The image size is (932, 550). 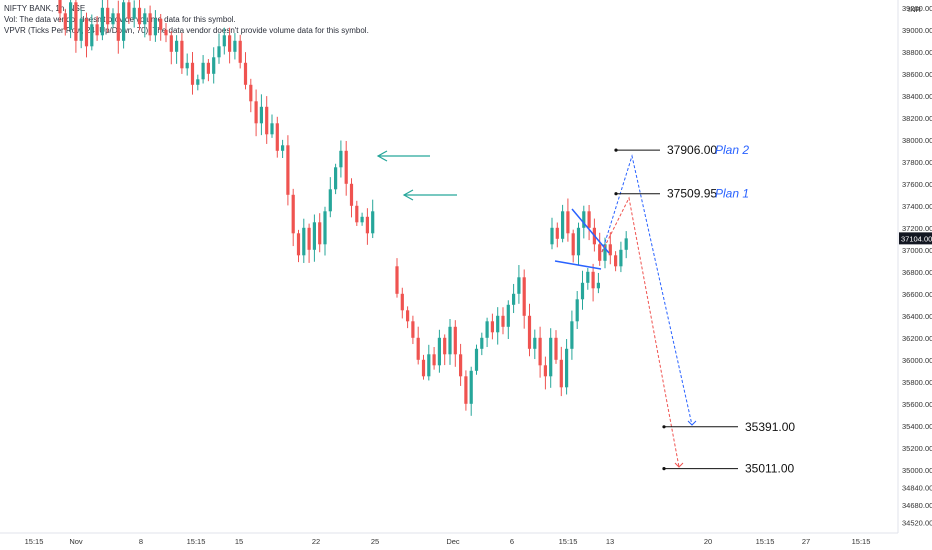 I want to click on time-tick-label: Nov, so click(x=76, y=541).